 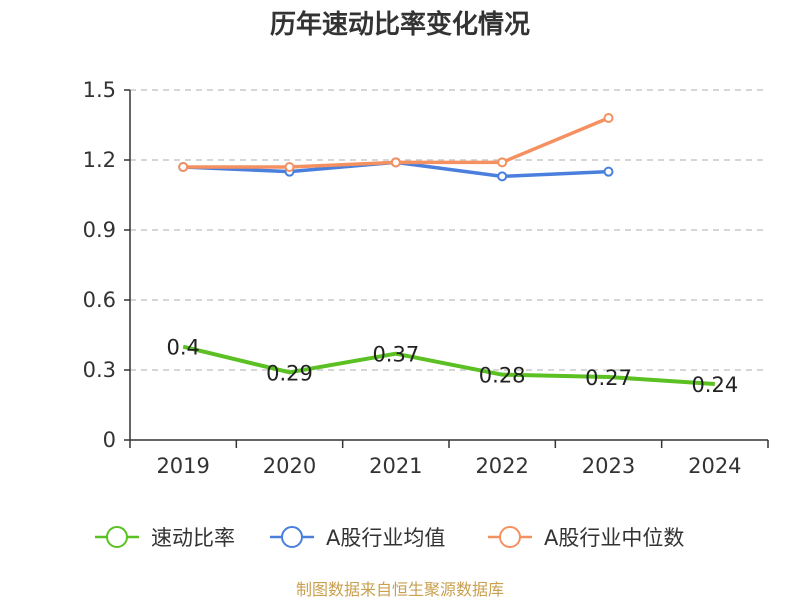 What do you see at coordinates (395, 355) in the screenshot?
I see `data-label: 0.37` at bounding box center [395, 355].